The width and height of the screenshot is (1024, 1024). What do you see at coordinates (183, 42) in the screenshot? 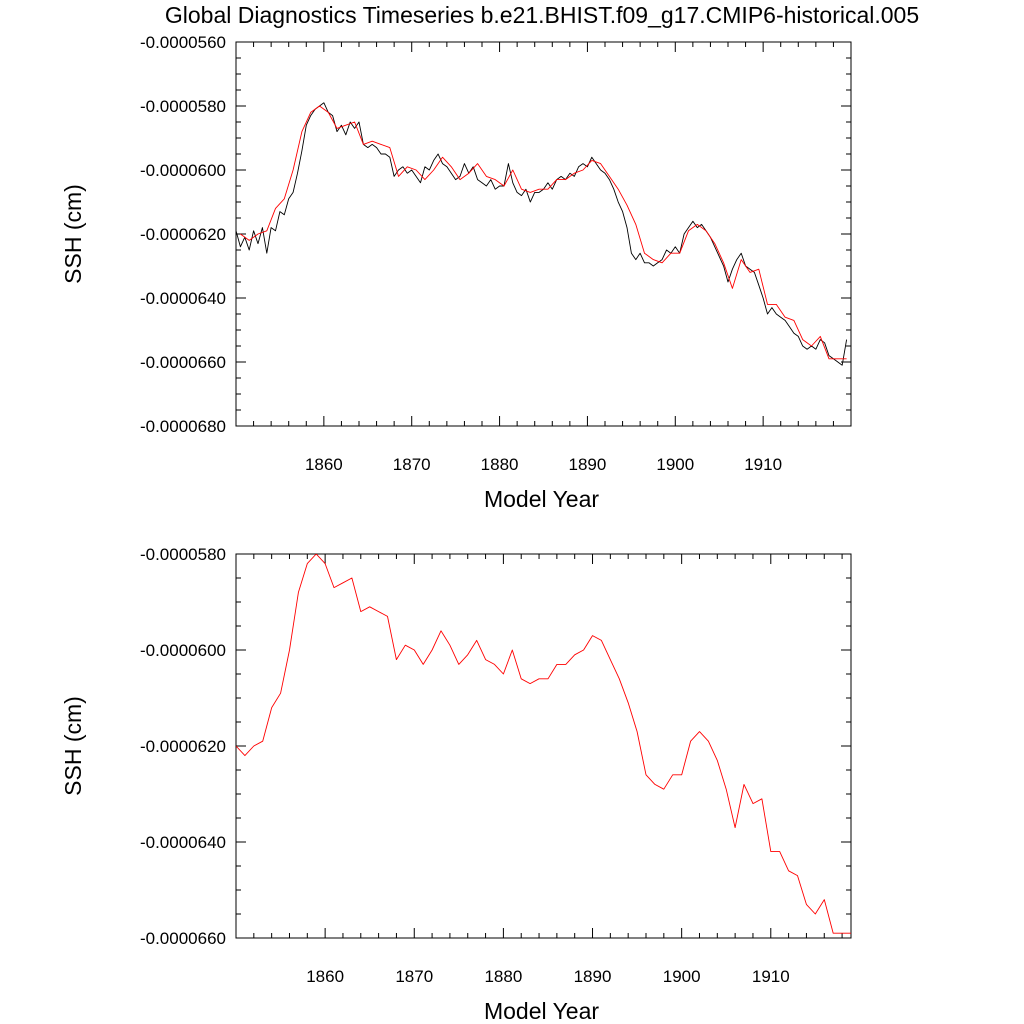
I see `y-tick-label: -0.0000560` at bounding box center [183, 42].